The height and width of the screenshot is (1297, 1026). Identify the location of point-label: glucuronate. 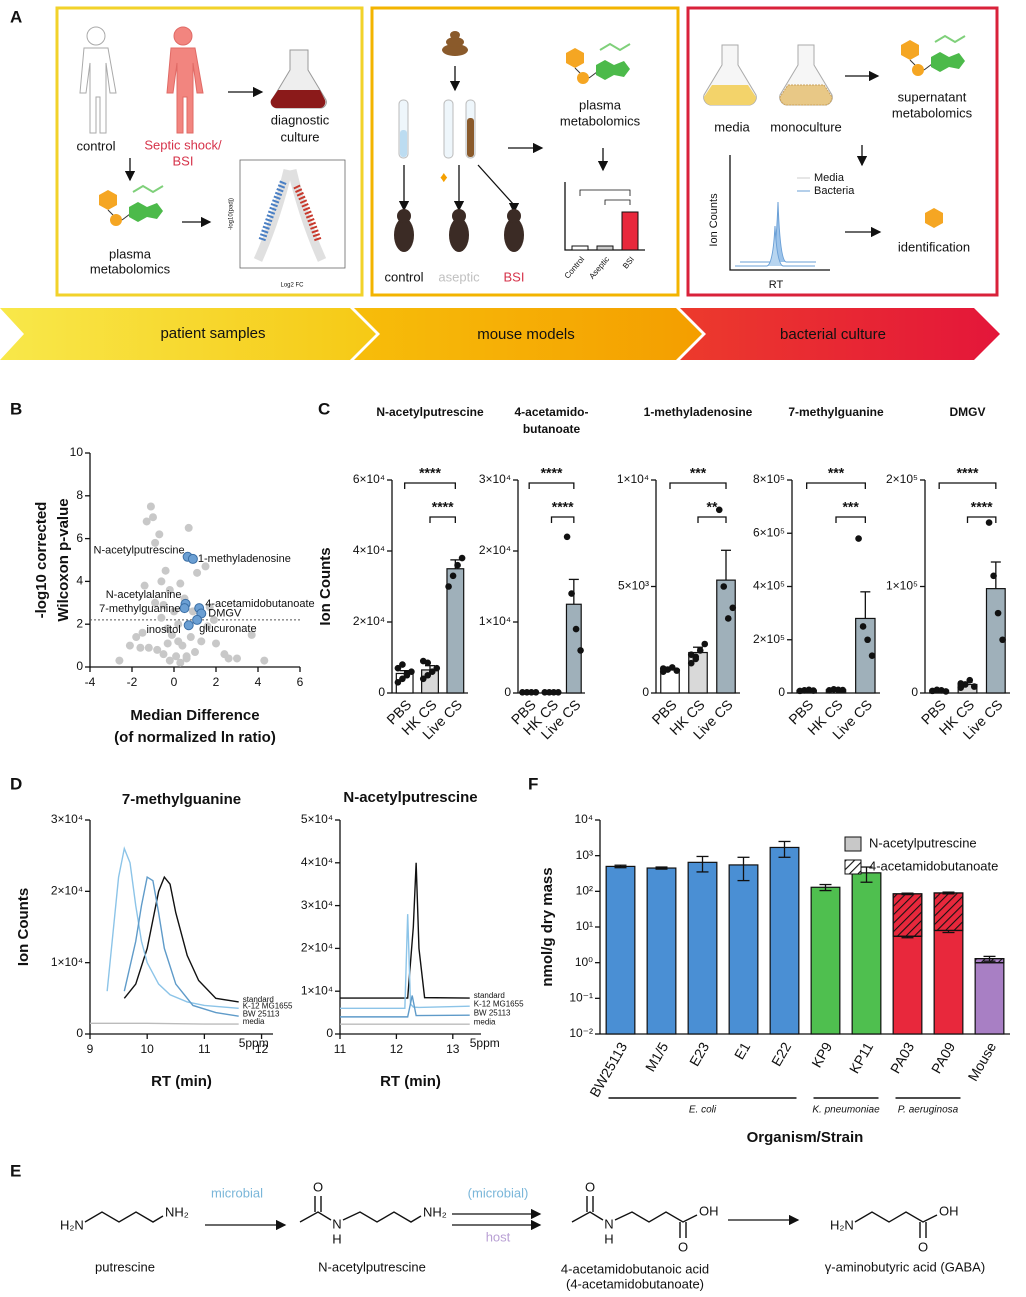
(228, 629).